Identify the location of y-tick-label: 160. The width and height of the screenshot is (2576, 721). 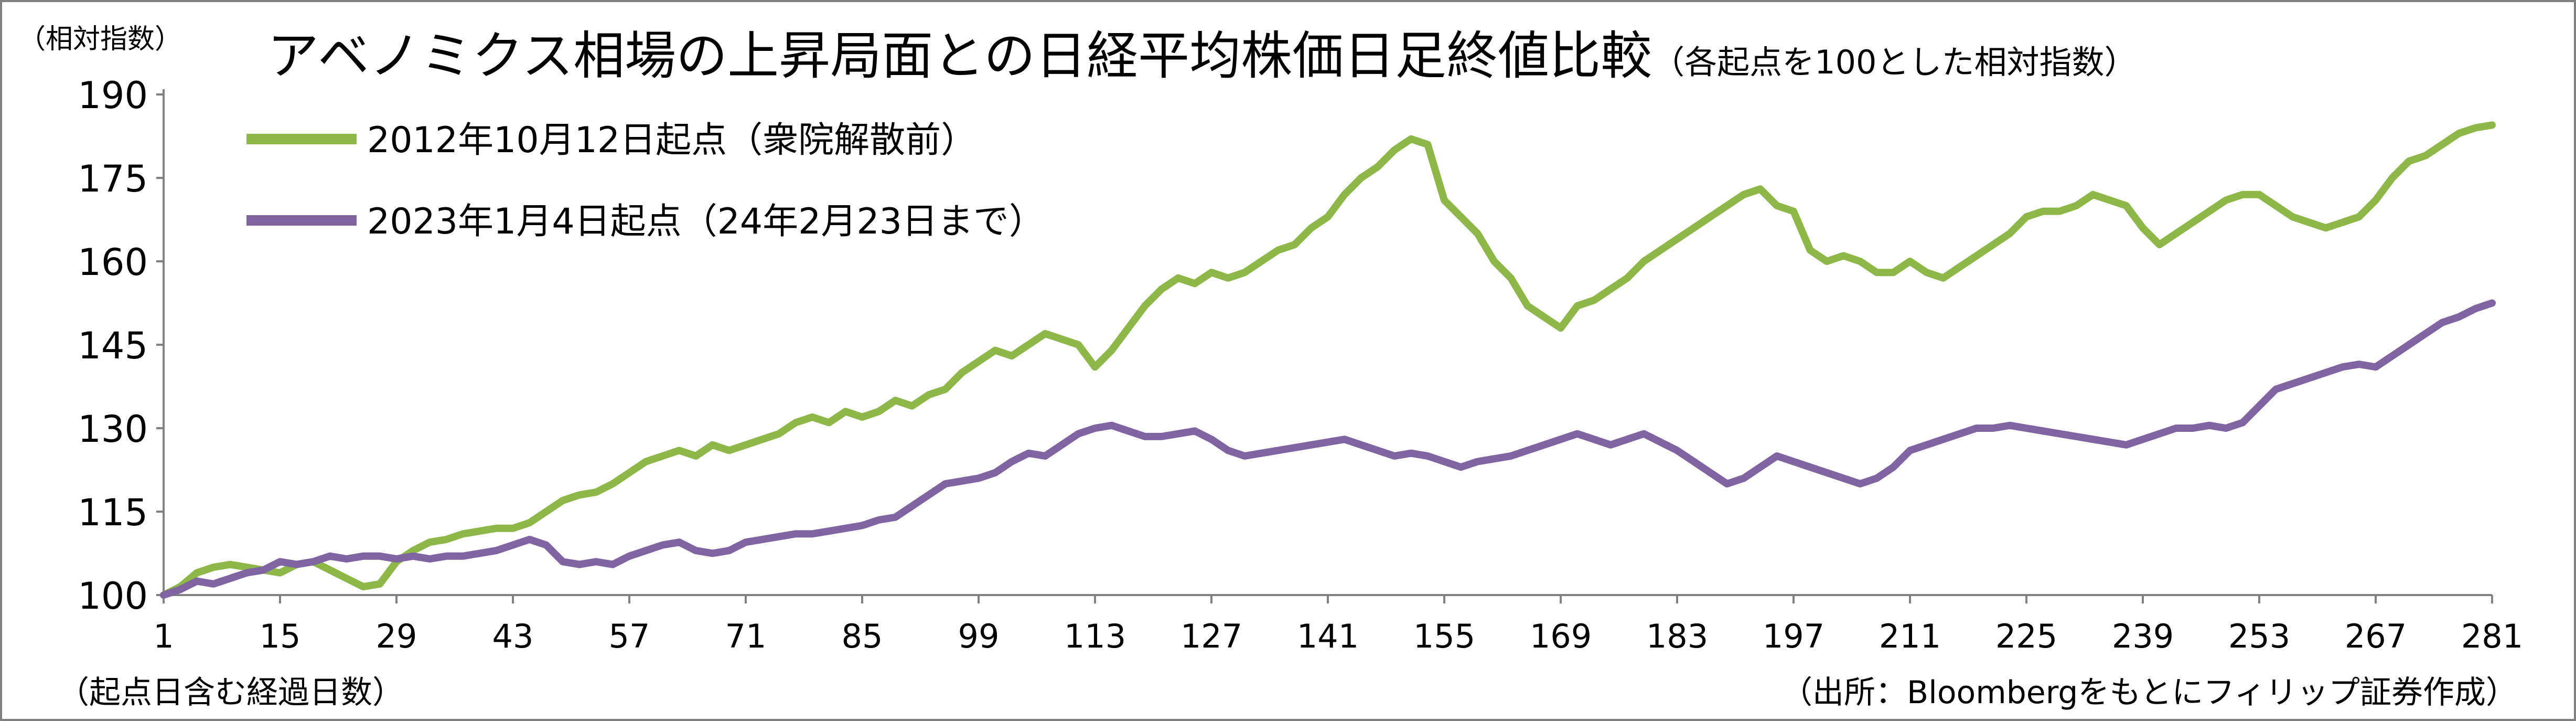
(113, 262).